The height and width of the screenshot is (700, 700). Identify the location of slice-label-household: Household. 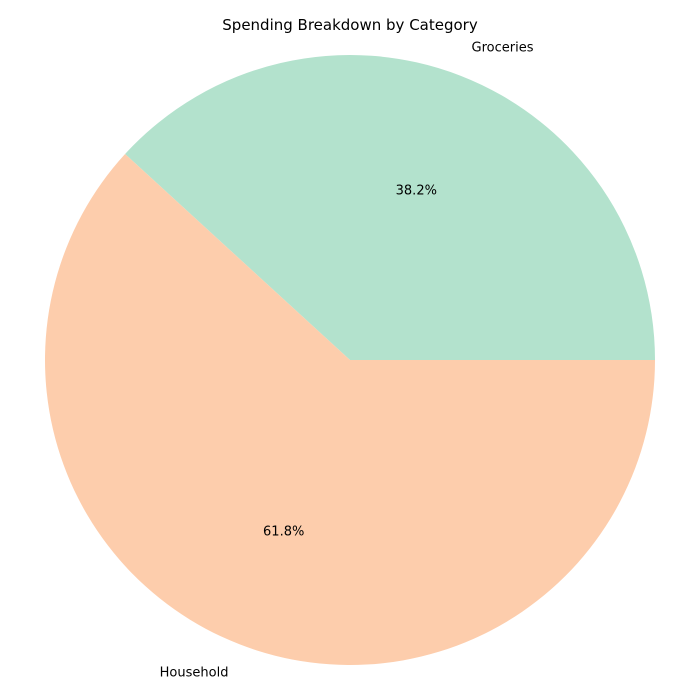
(194, 673).